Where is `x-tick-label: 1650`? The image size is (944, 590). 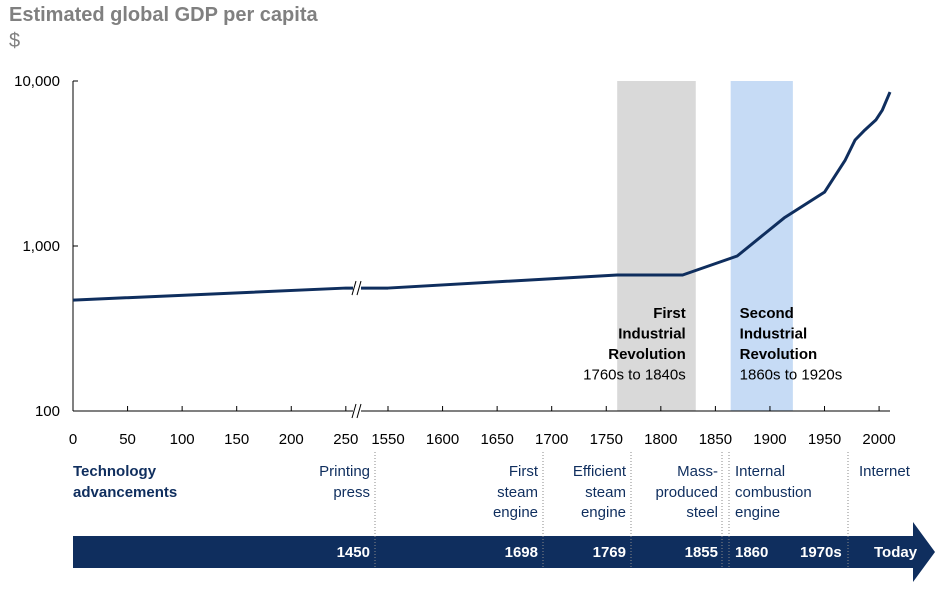 x-tick-label: 1650 is located at coordinates (496, 439).